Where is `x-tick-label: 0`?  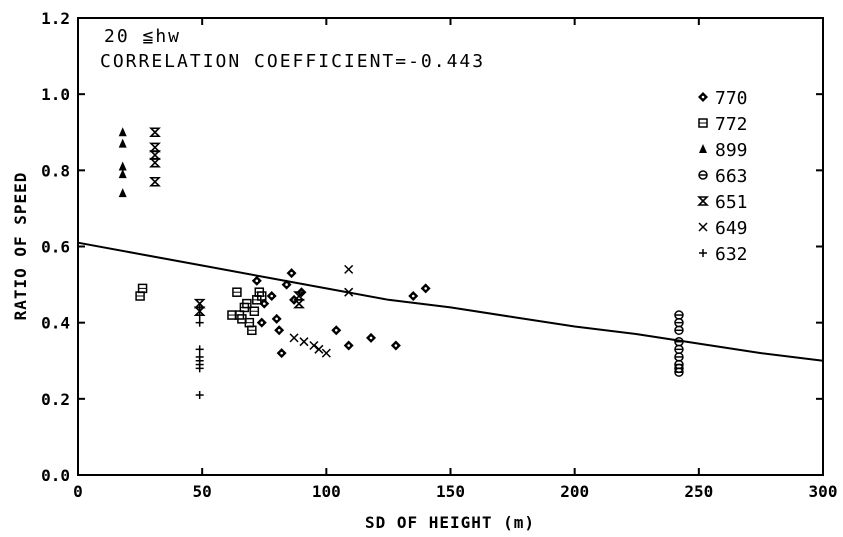 x-tick-label: 0 is located at coordinates (78, 491).